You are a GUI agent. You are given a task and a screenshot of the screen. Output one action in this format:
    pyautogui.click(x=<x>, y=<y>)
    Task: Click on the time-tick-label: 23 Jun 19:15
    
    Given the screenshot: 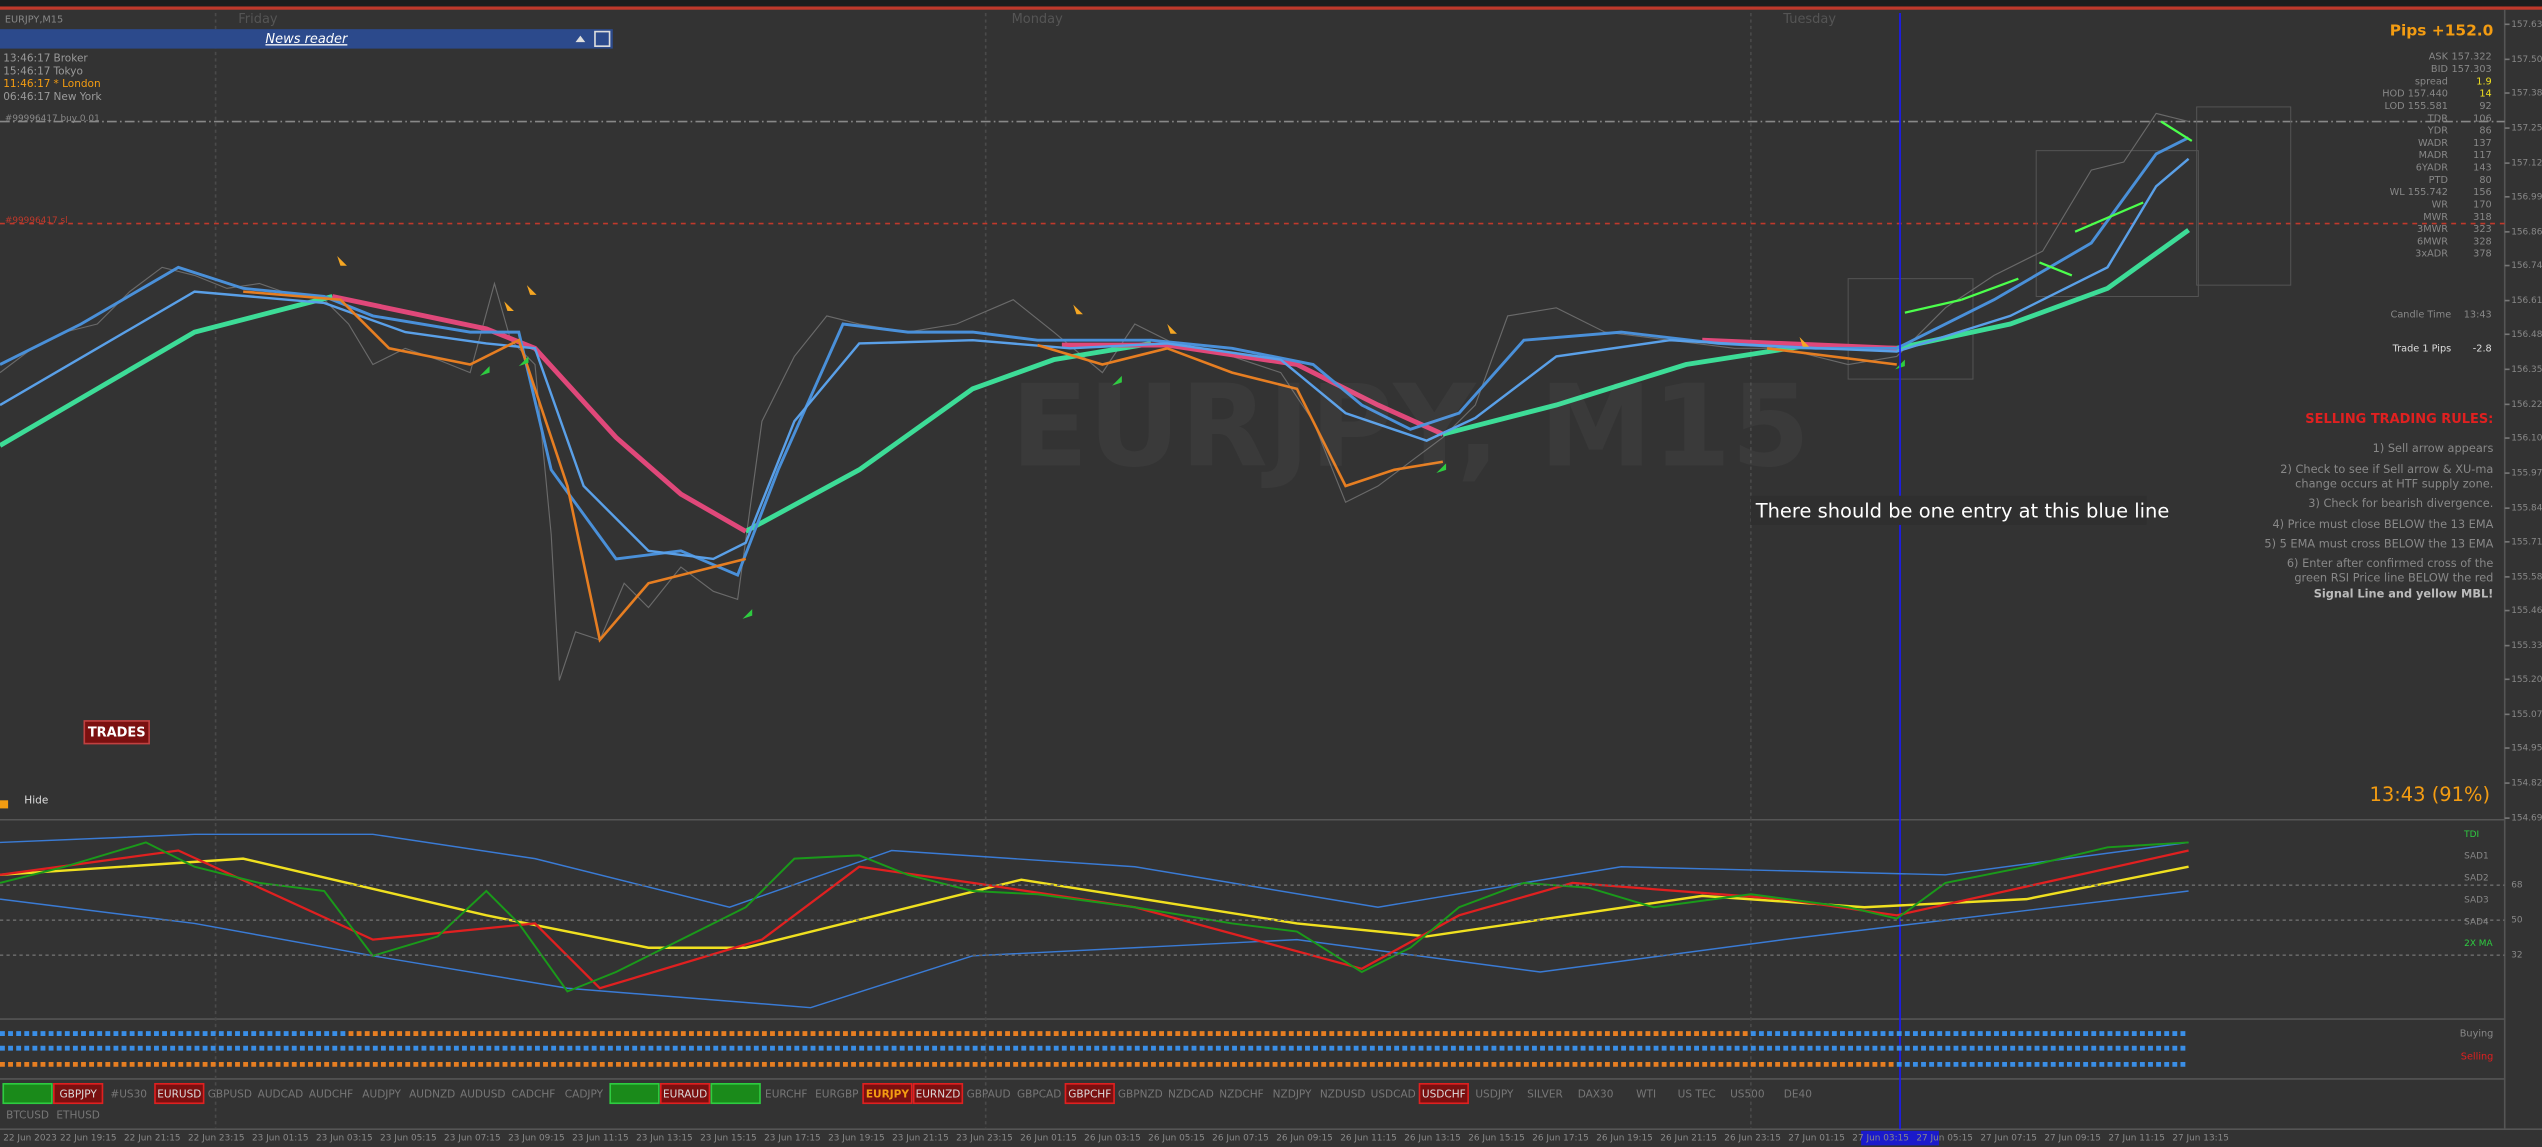 What is the action you would take?
    pyautogui.click(x=856, y=1139)
    